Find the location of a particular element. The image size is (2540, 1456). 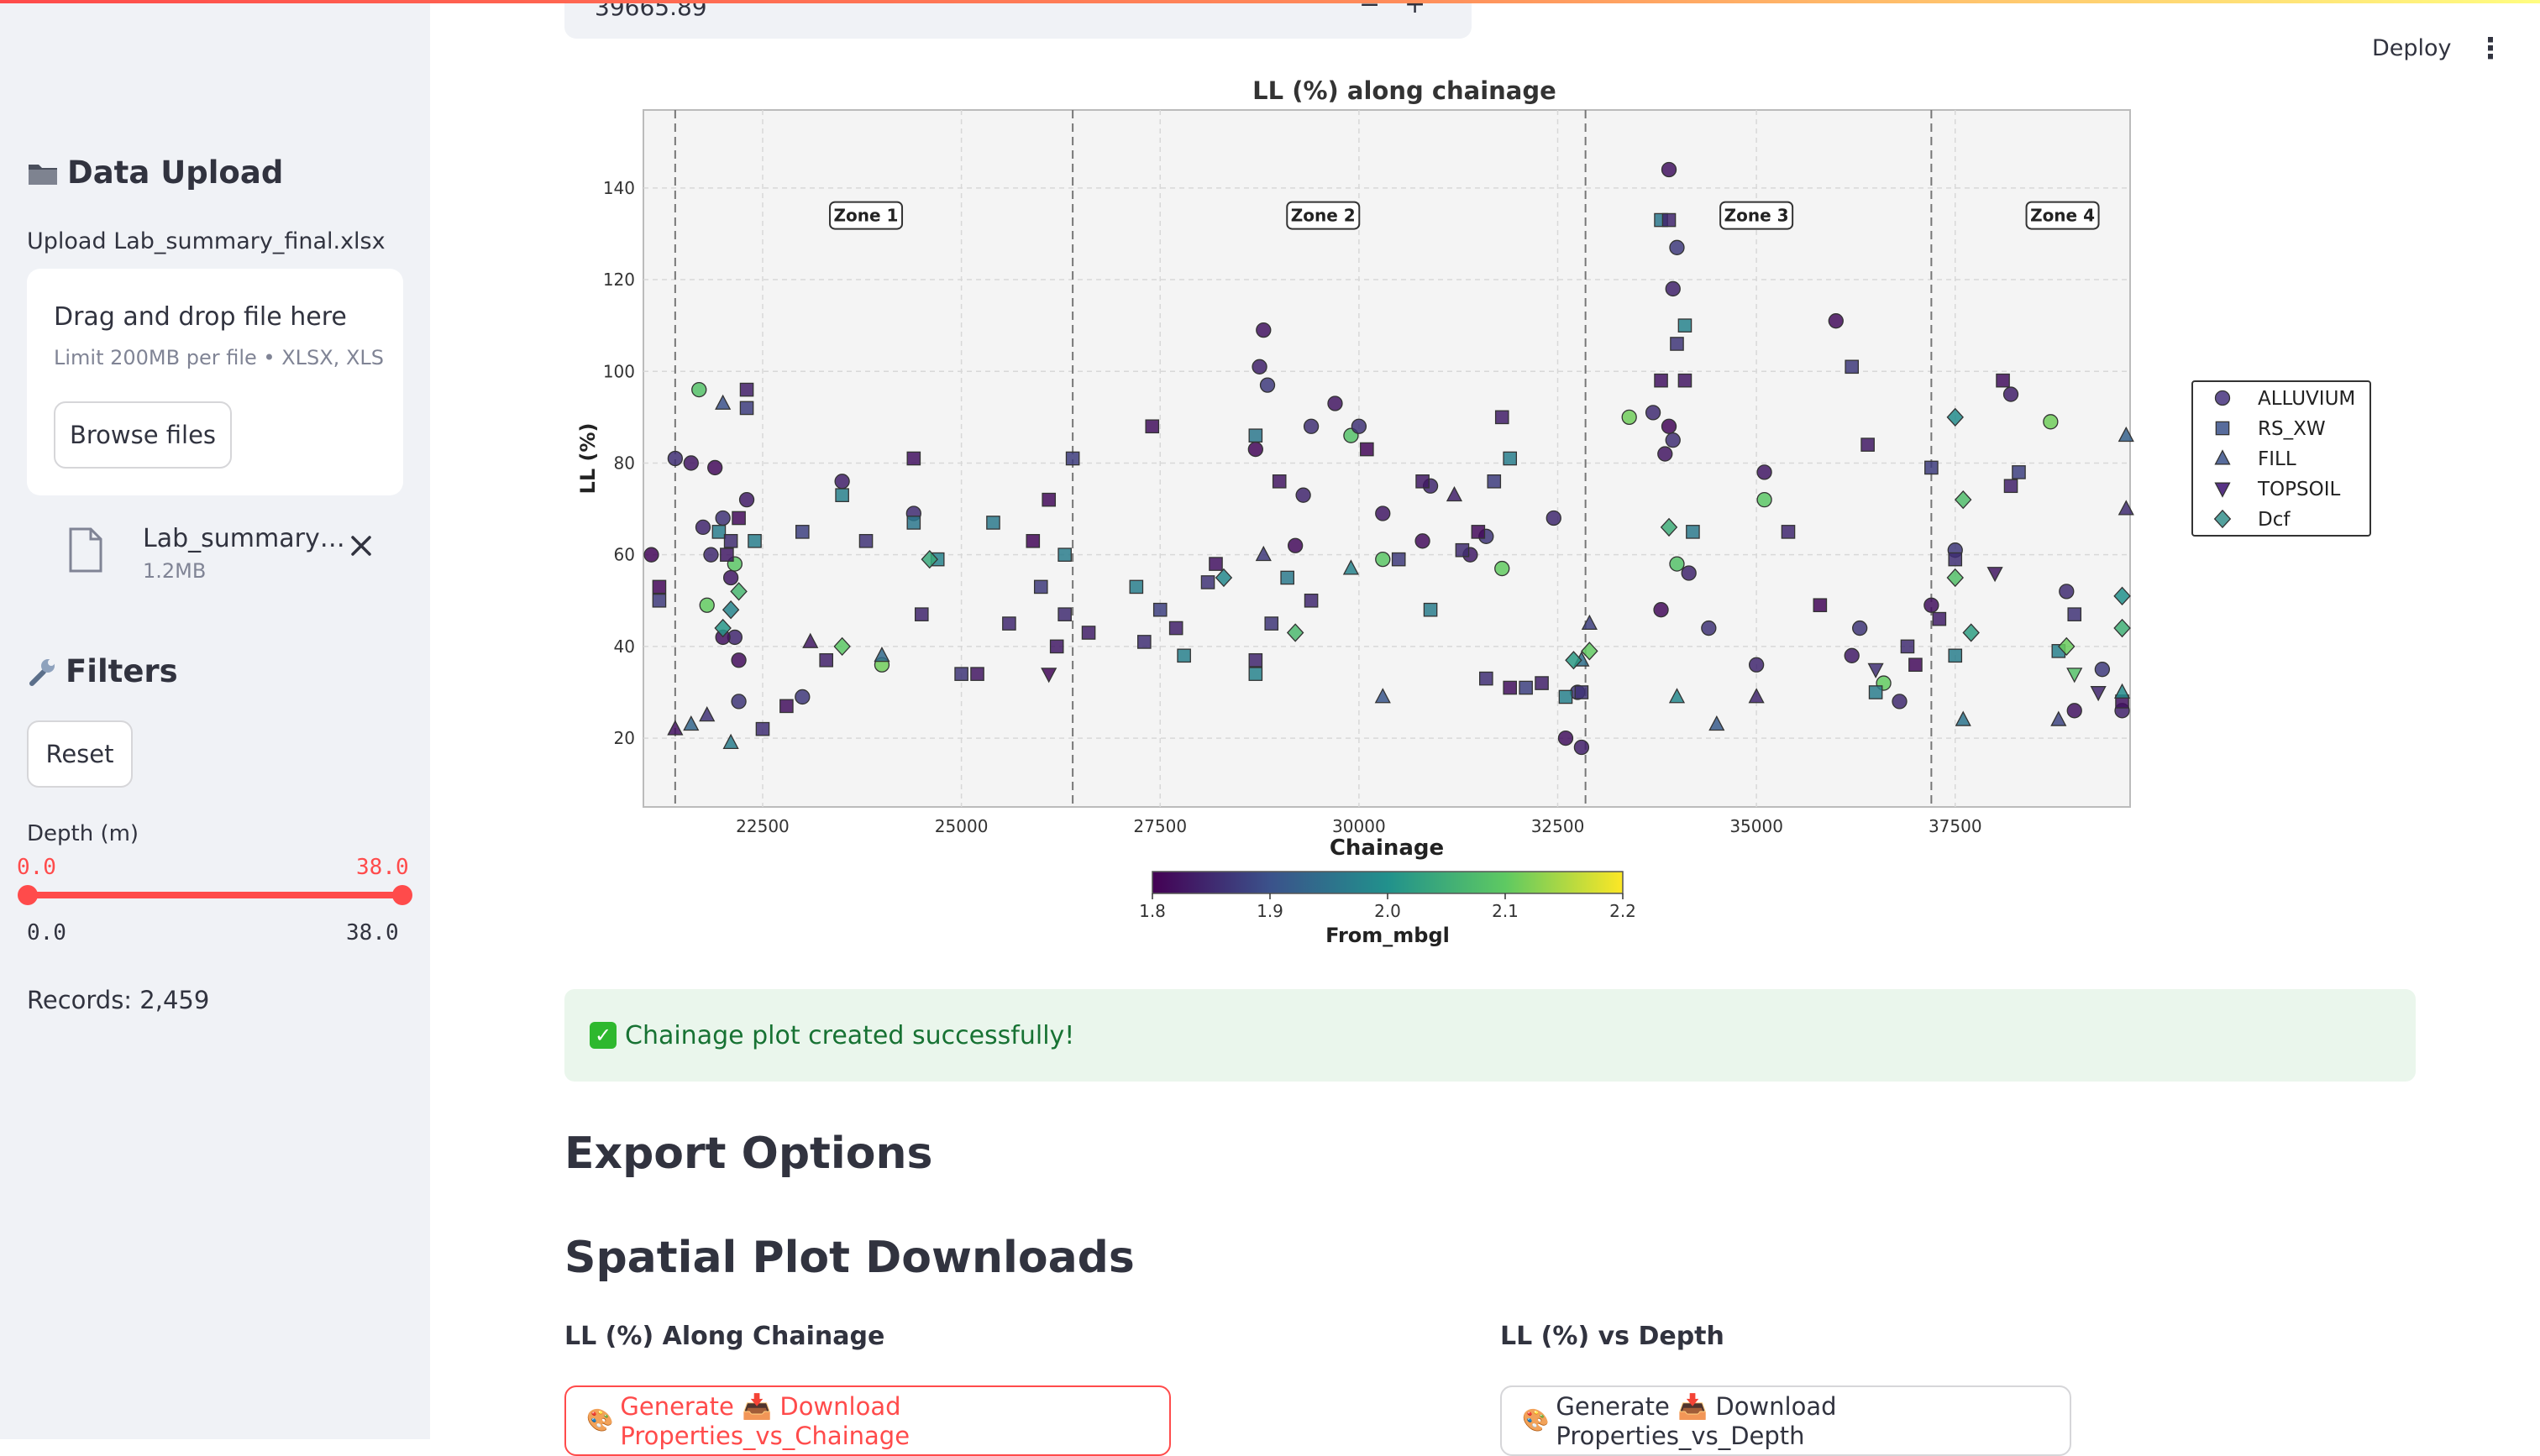

depth-slider-low-handle is located at coordinates (28, 895).